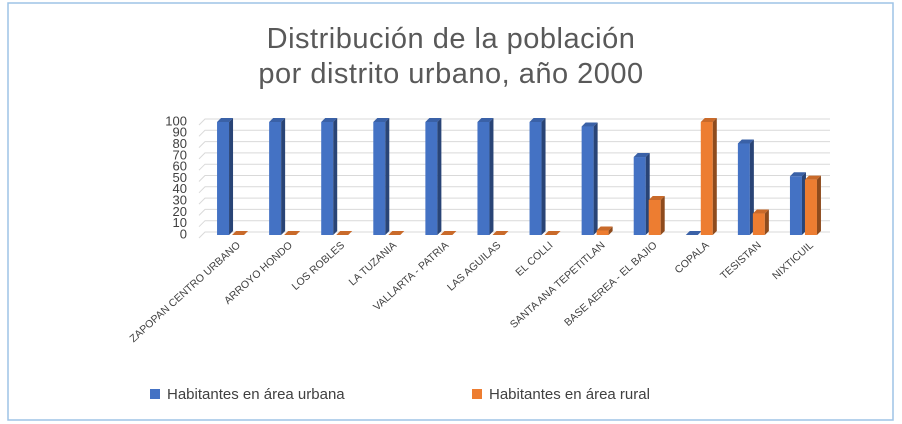  I want to click on y-tick-label: 30, so click(180, 200).